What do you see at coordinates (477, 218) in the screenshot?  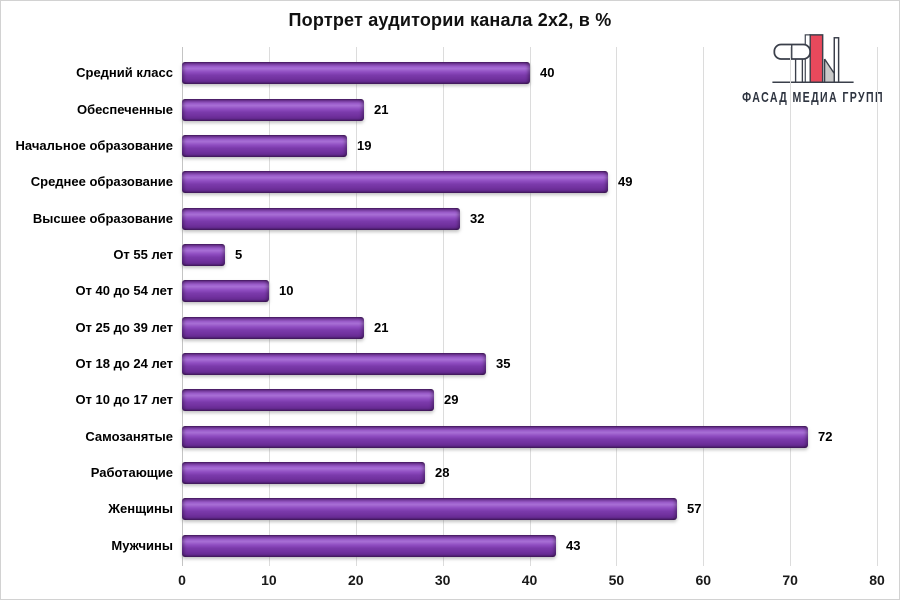 I see `value-label: 32` at bounding box center [477, 218].